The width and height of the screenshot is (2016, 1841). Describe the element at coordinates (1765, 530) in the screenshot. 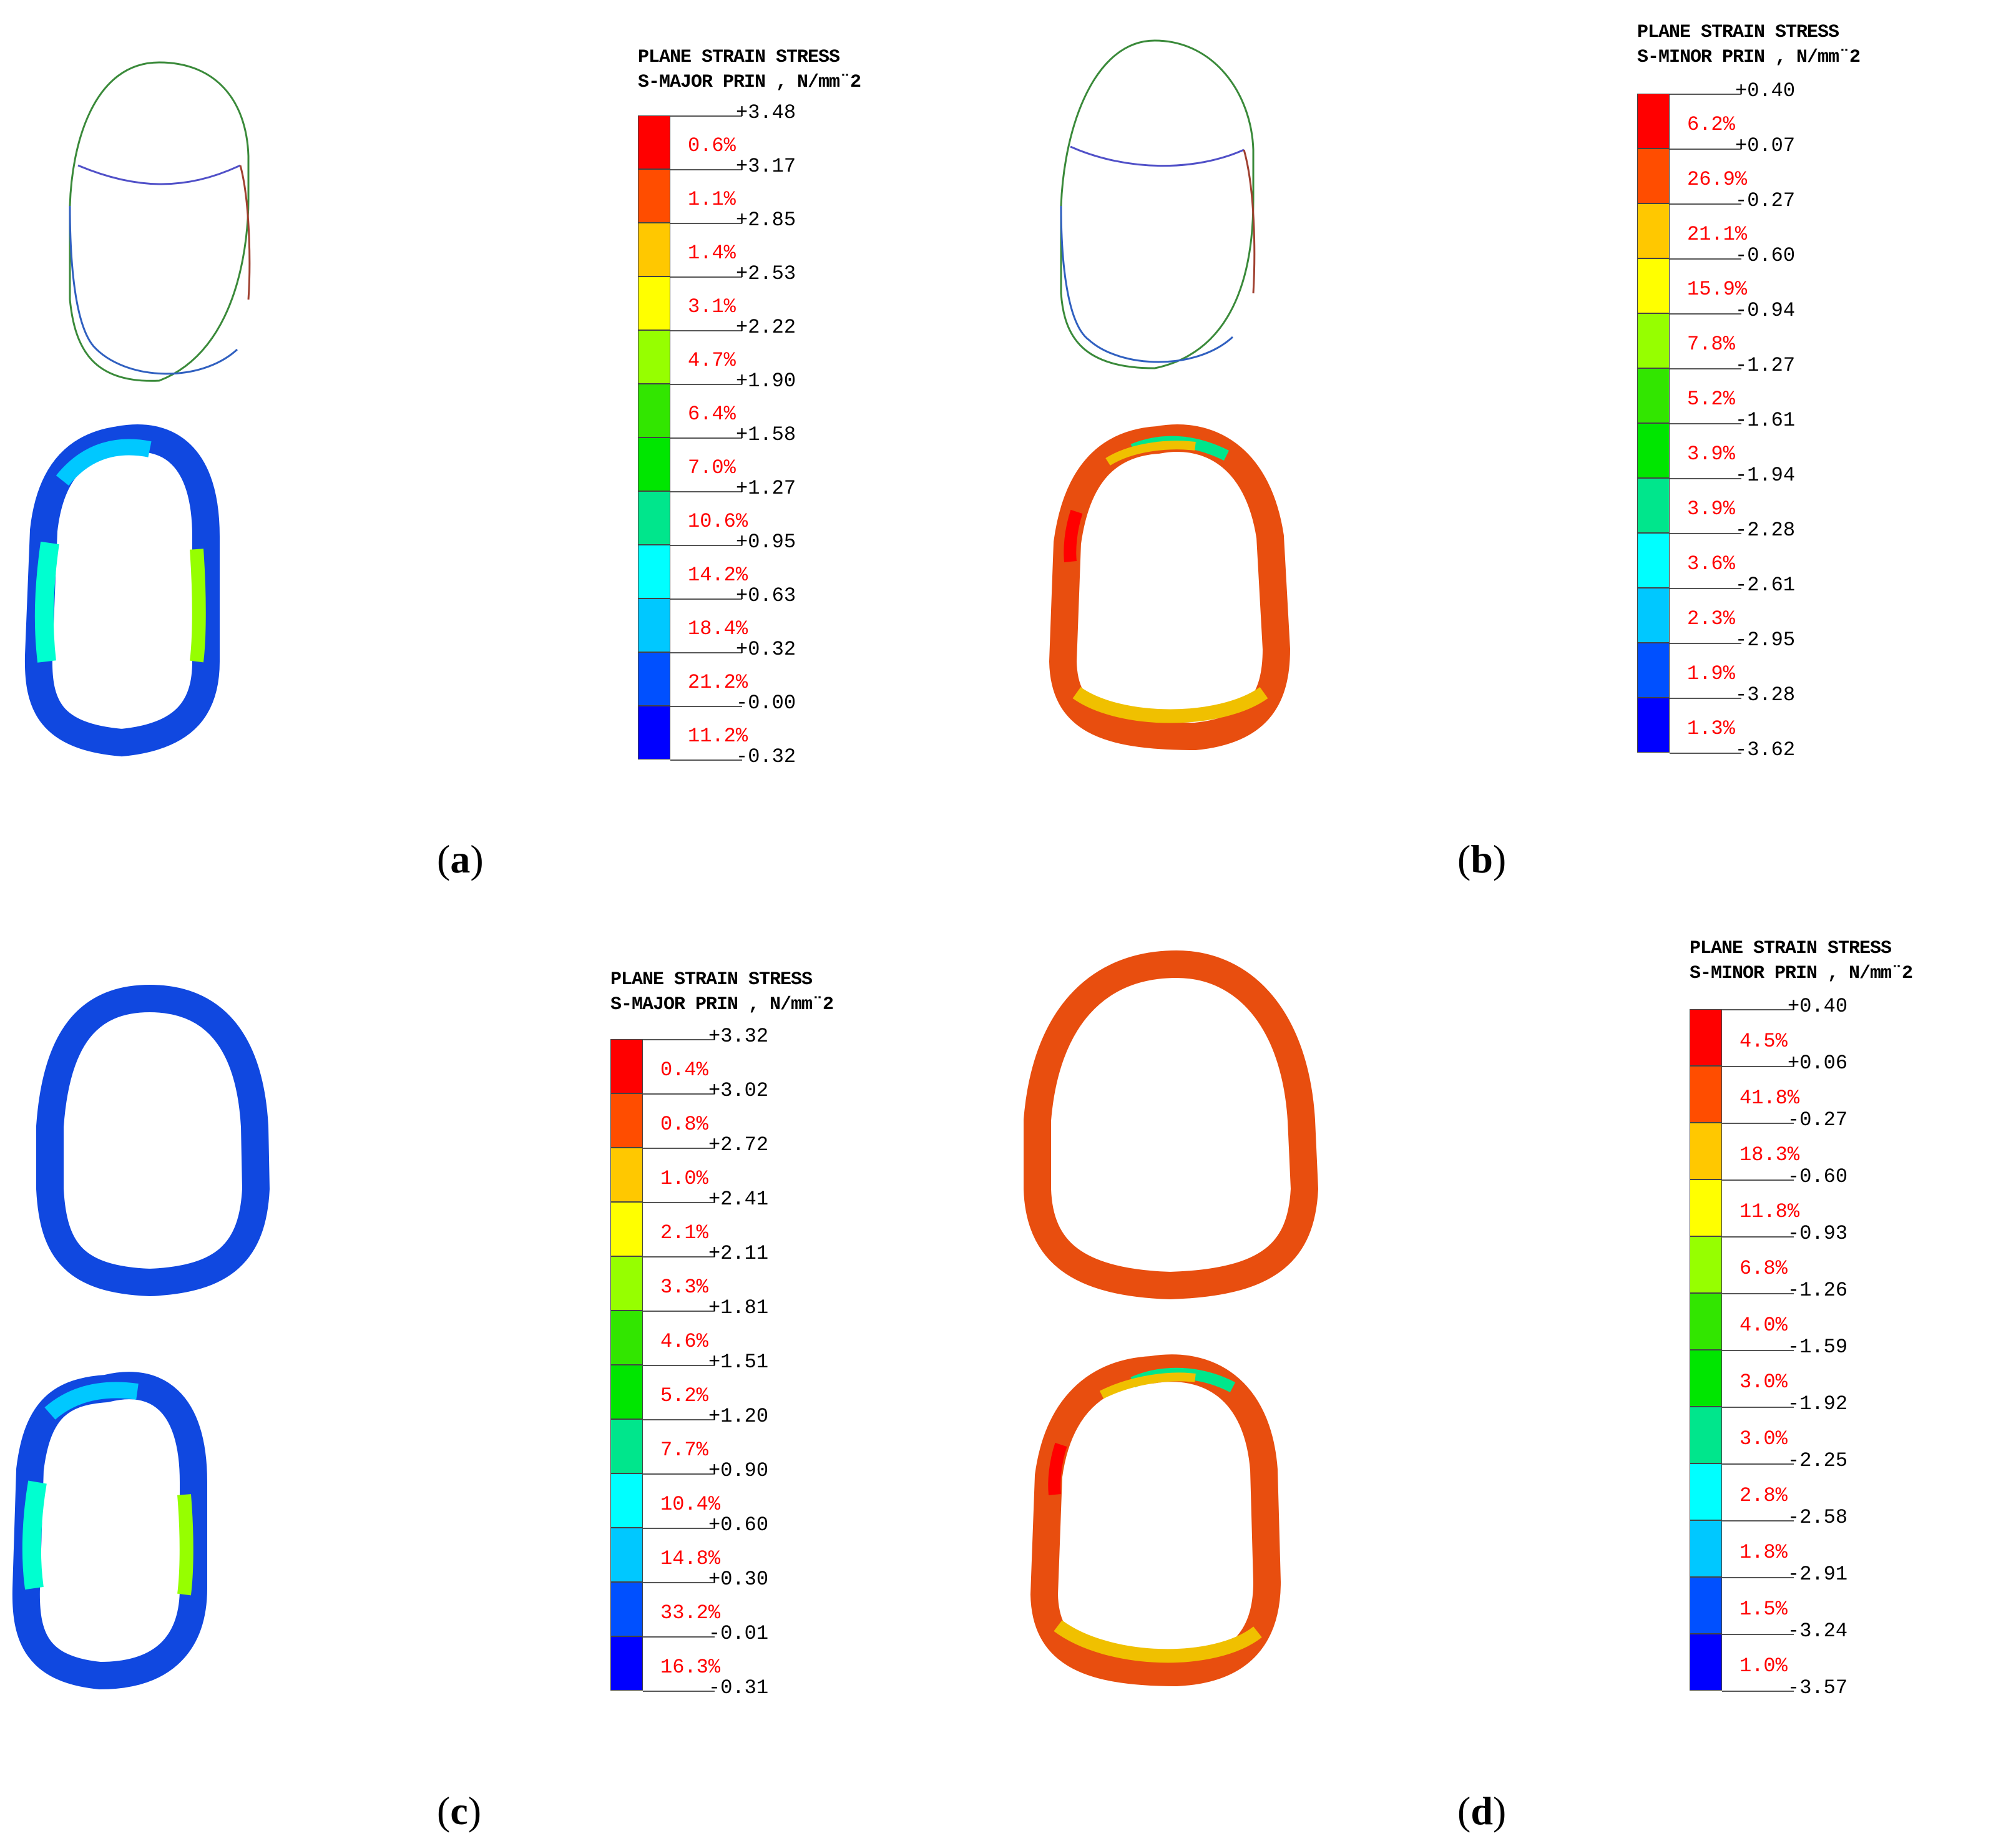

I see `legend-value: -2.28` at that location.